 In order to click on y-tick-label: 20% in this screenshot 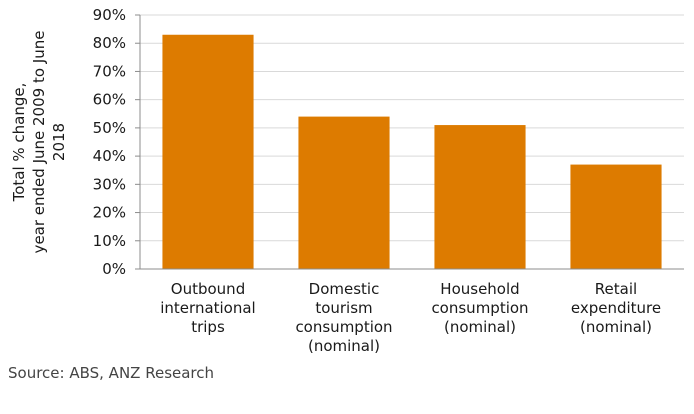, I will do `click(109, 213)`.